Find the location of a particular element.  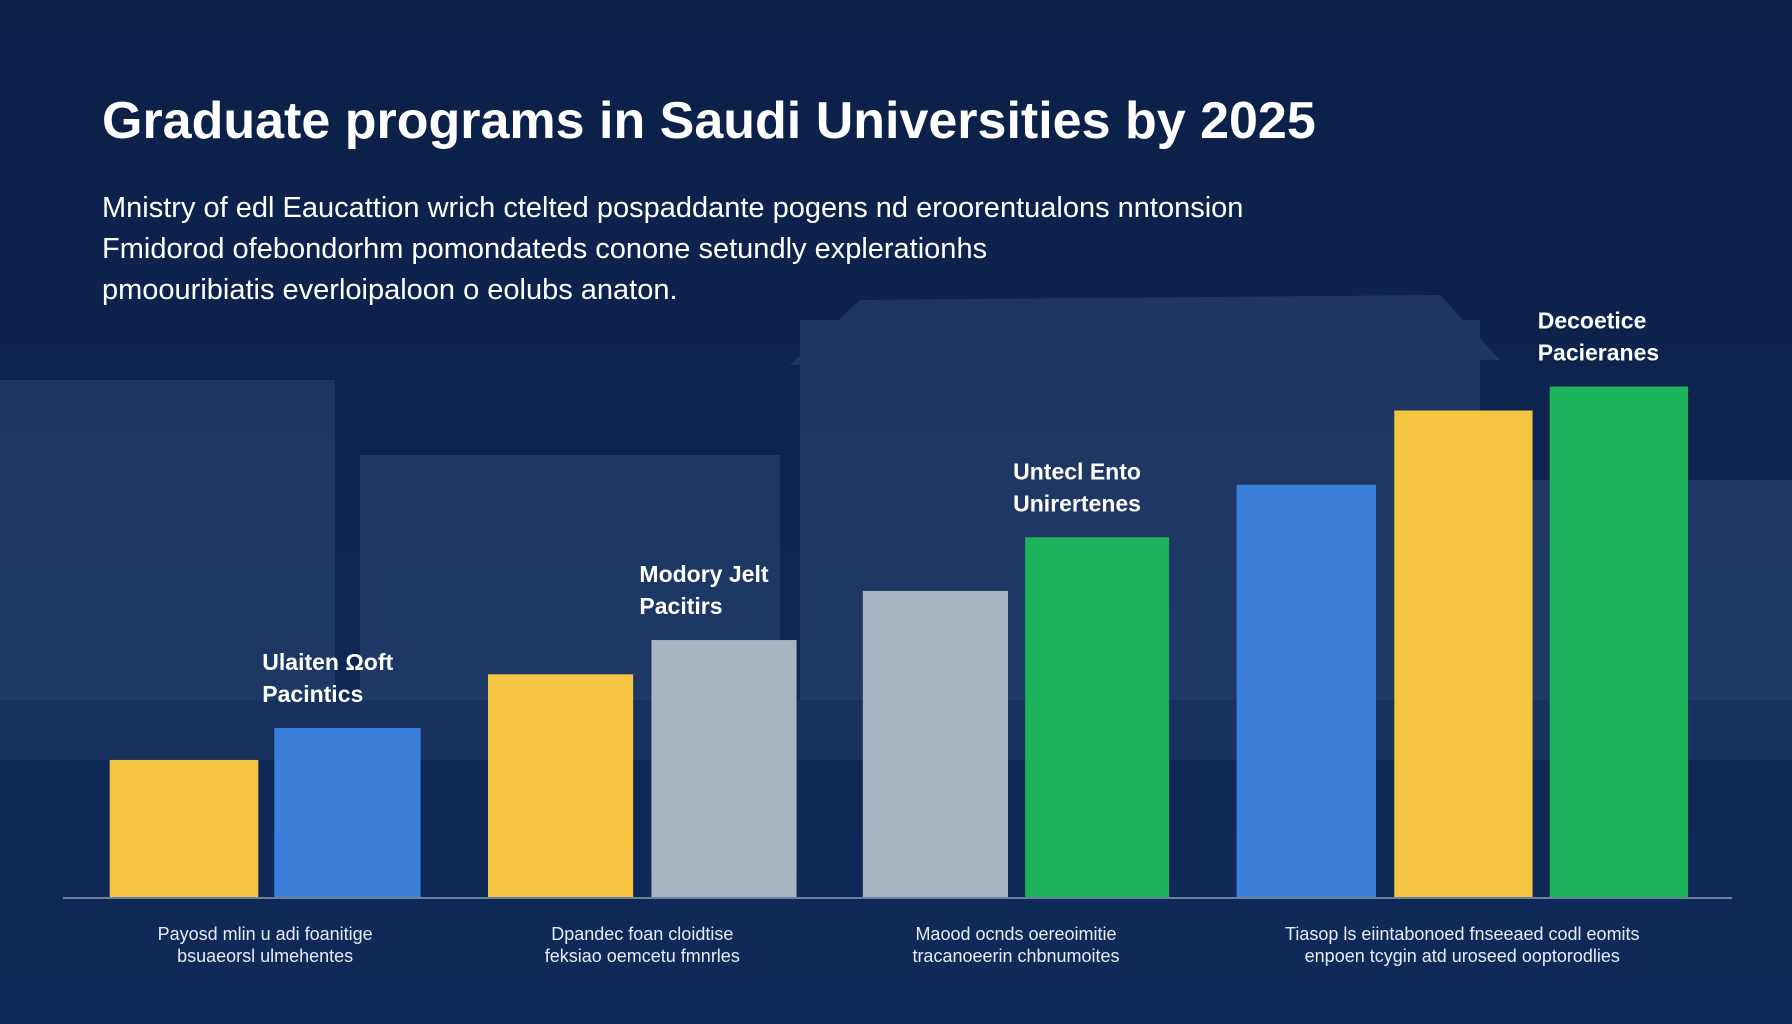

bar-annotation: Untecl Ento is located at coordinates (1077, 471).